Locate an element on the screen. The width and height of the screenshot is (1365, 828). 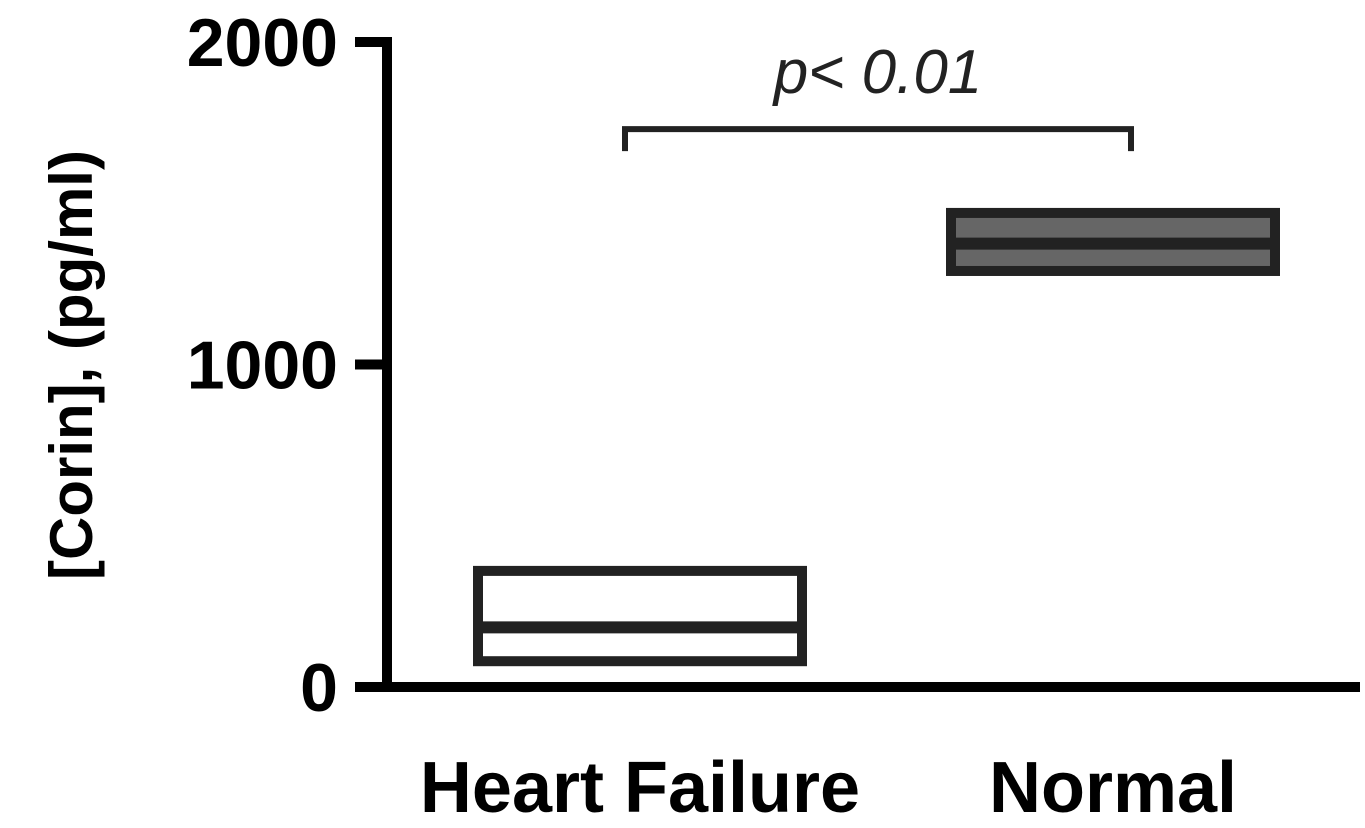
y-tick-label: 1000 is located at coordinates (262, 366).